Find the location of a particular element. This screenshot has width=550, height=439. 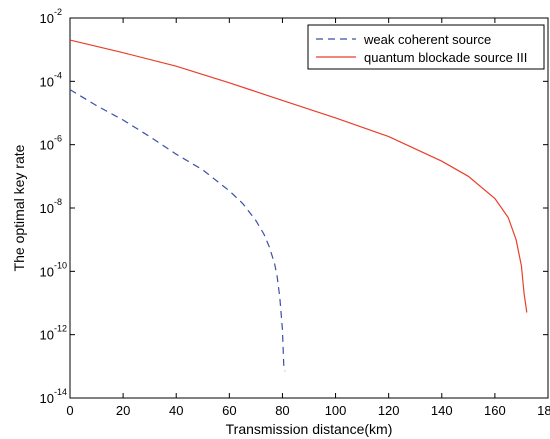

x-tick-label: 60 is located at coordinates (229, 410).